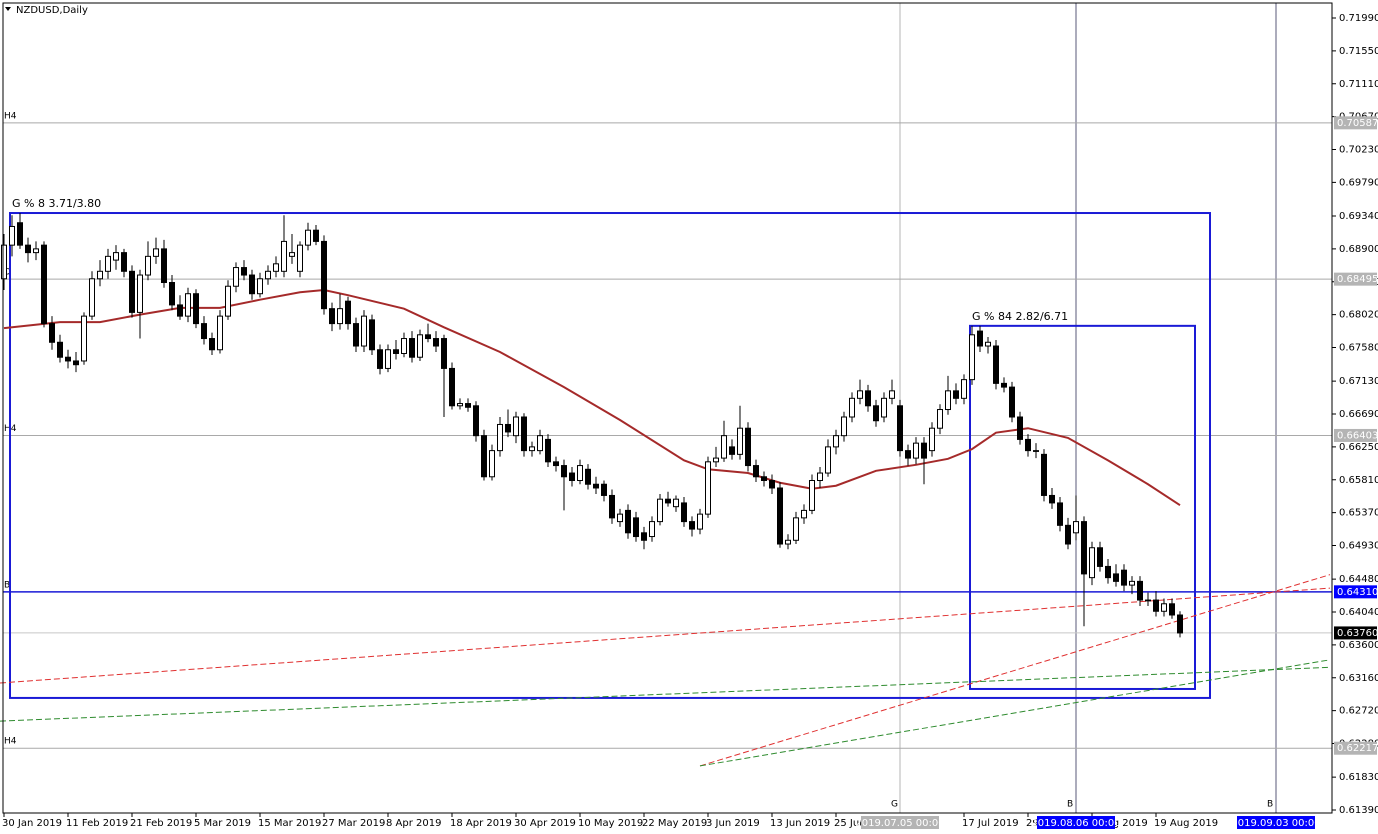 This screenshot has height=834, width=1378. I want to click on y-tick-label: 0.67580, so click(1358, 348).